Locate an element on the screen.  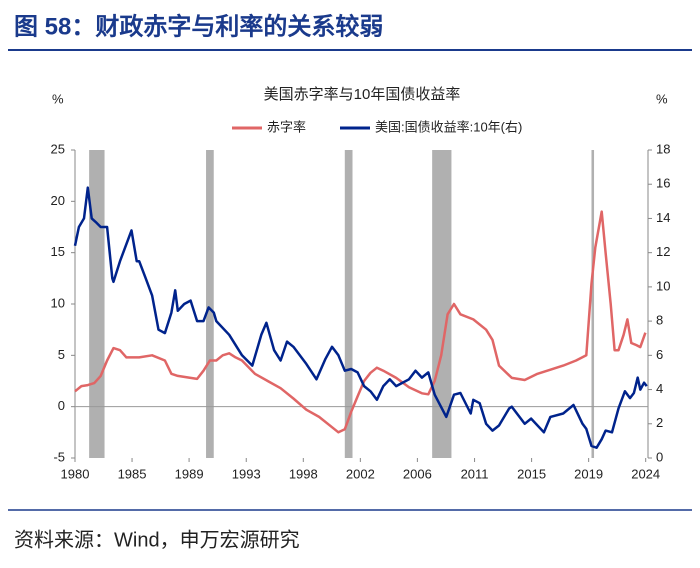
y2-tick-label: 16 is located at coordinates (663, 183).